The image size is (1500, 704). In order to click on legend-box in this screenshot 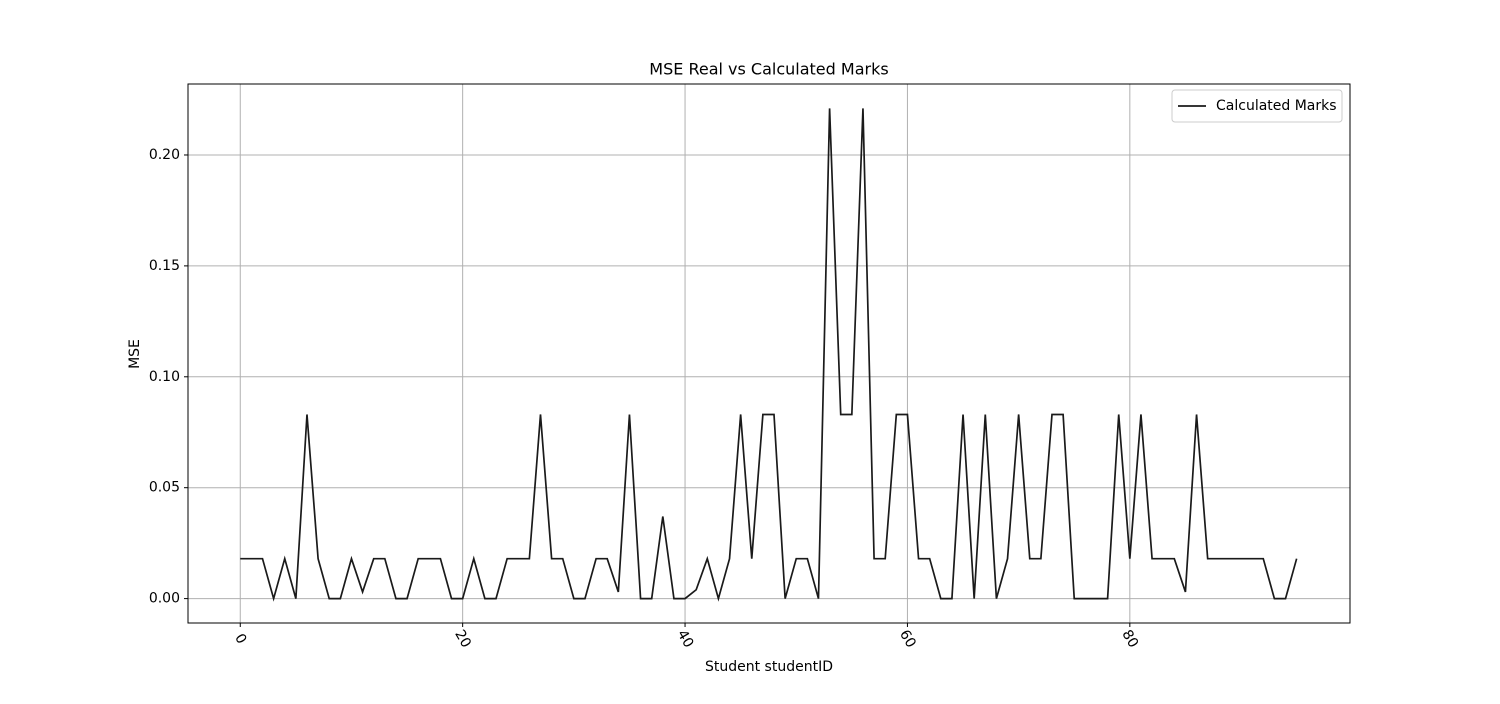, I will do `click(1257, 106)`.